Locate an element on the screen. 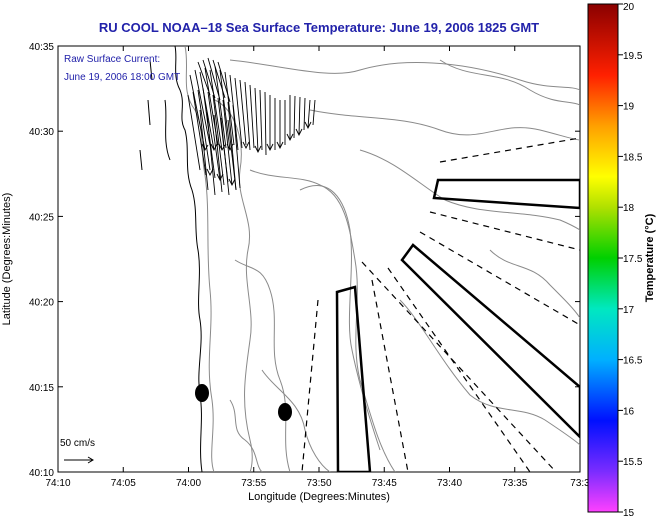  x-tick-label: 73:45 is located at coordinates (384, 483).